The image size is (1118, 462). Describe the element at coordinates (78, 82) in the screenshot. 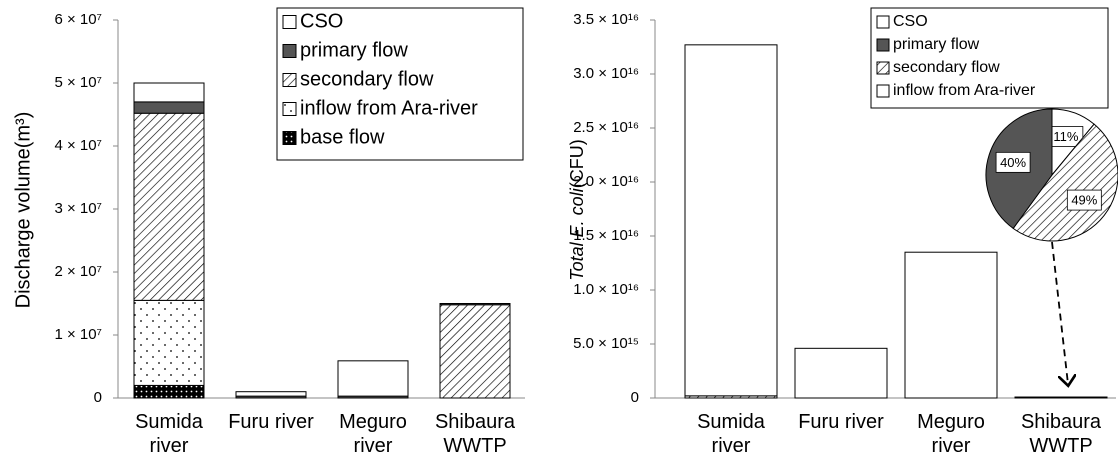

I see `y-tick-label: 5 × 10⁷` at that location.